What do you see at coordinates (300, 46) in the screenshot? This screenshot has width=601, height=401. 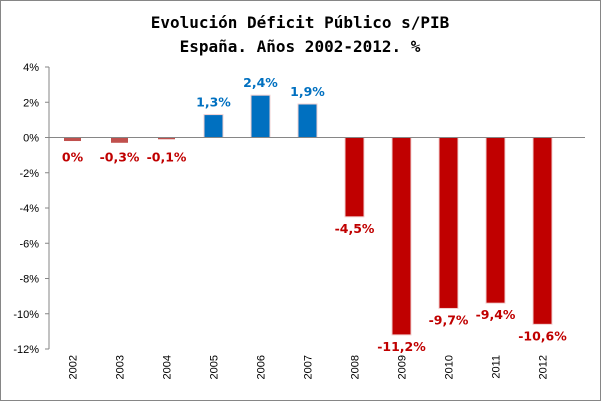 I see `chart-title-line-2: España. Años 2002-2012. %` at bounding box center [300, 46].